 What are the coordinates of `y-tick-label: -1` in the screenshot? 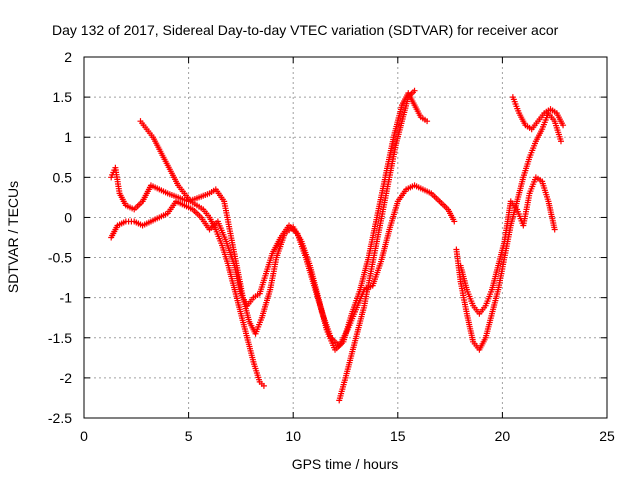 It's located at (66, 298).